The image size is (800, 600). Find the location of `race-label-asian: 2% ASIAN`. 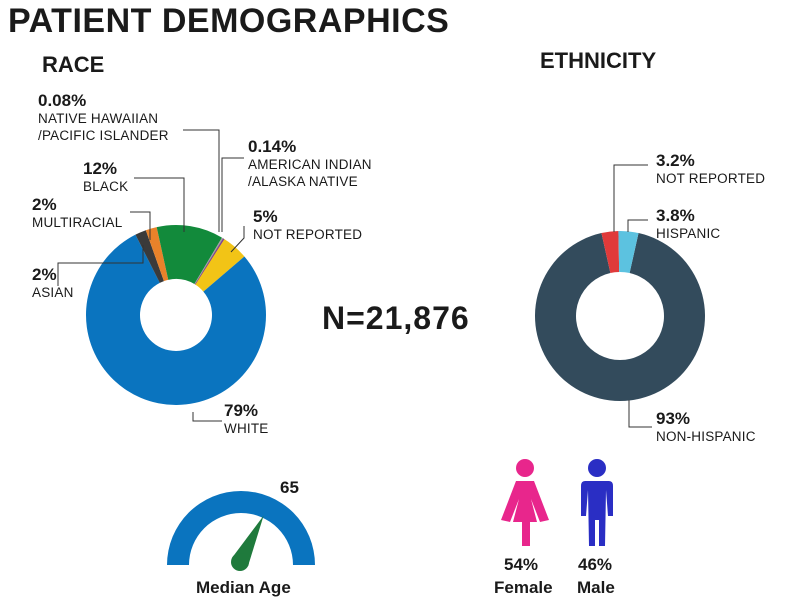

race-label-asian: 2% ASIAN is located at coordinates (53, 283).